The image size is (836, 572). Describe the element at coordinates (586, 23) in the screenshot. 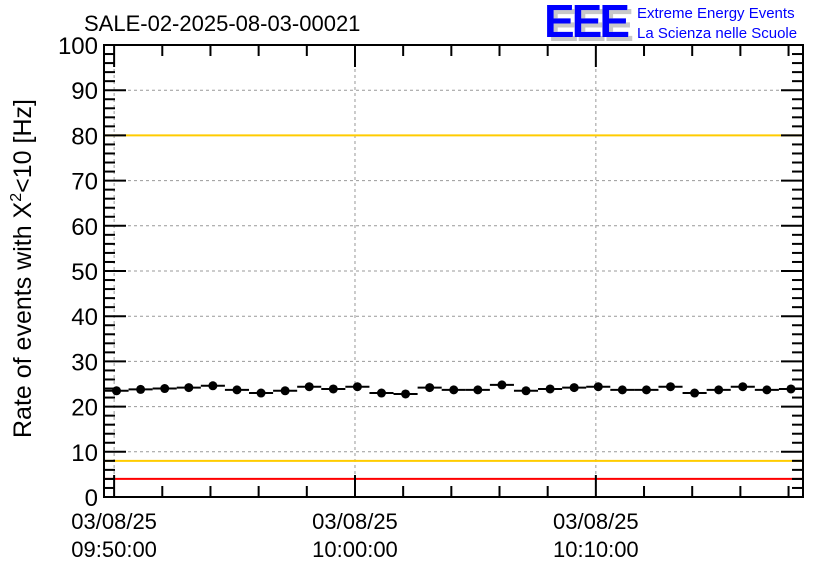

I see `logo-letters: EEE` at that location.